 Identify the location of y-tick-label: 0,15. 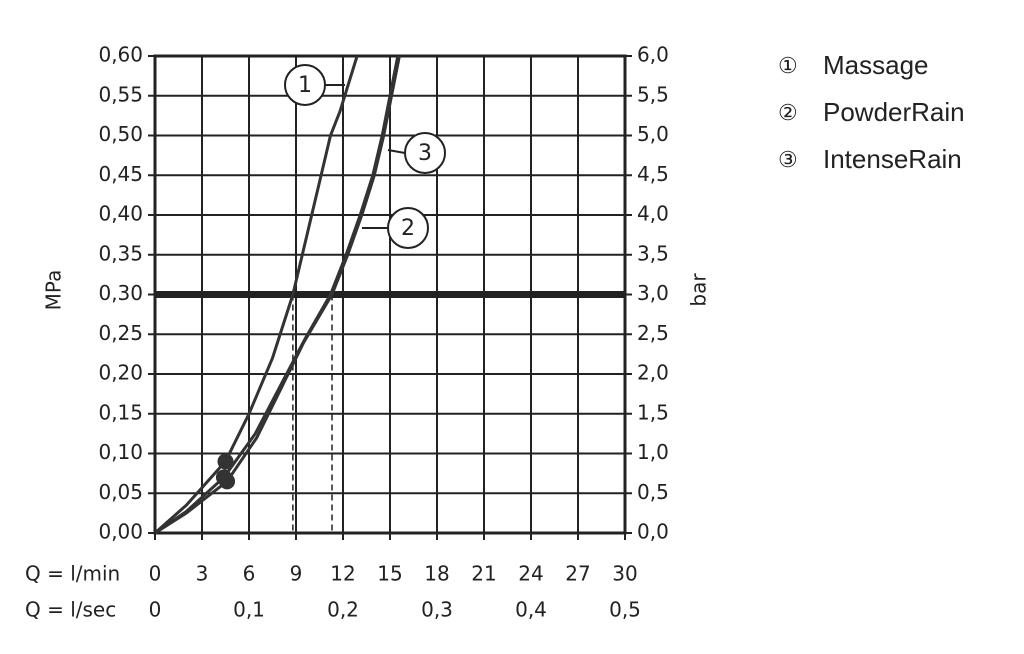
(120, 412).